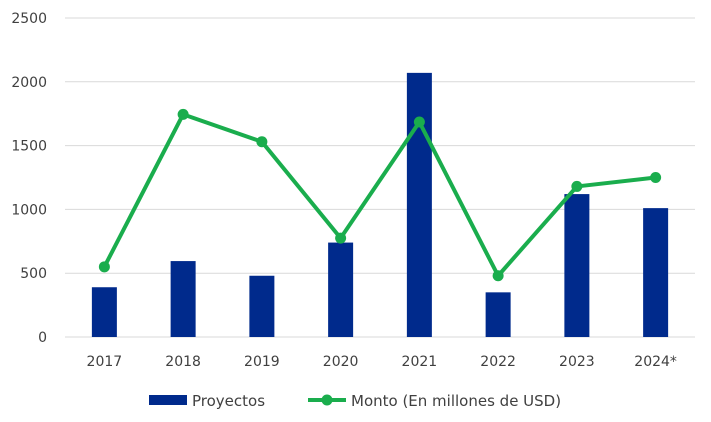 The image size is (711, 422). Describe the element at coordinates (29, 19) in the screenshot. I see `y-tick-label: 2500` at that location.